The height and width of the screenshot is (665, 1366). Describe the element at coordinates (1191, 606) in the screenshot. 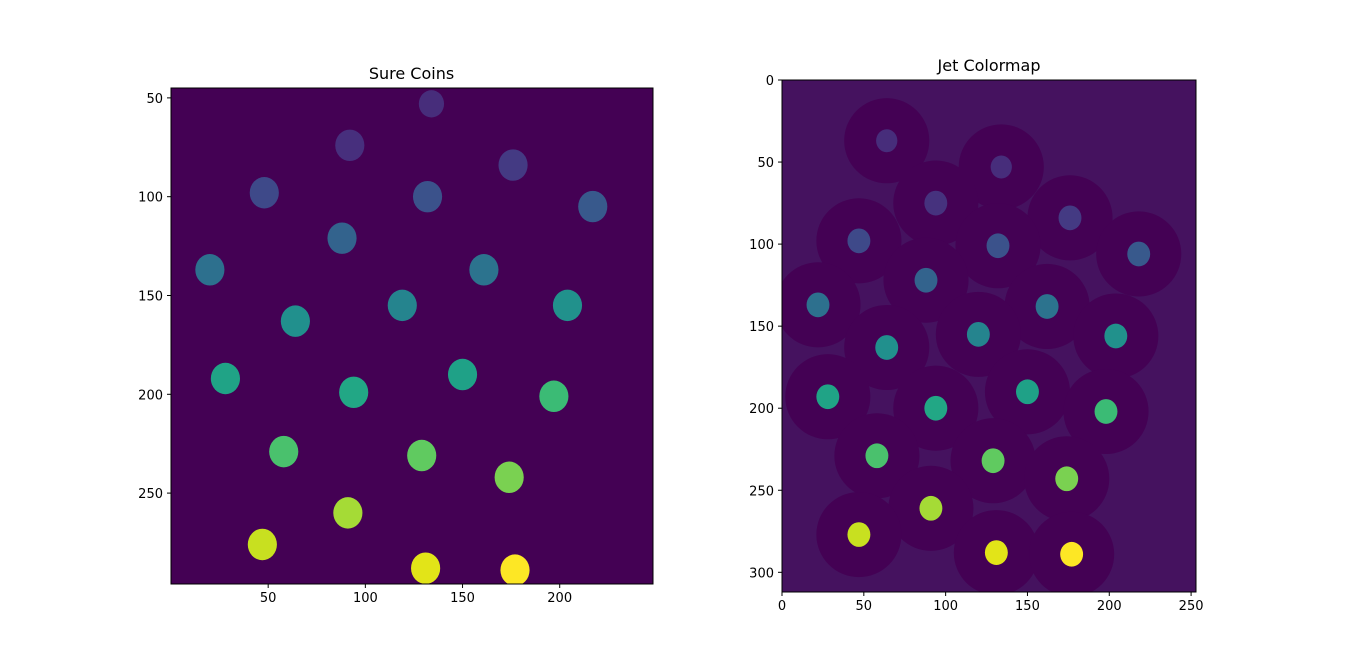

I see `x-tick-label: 250` at that location.